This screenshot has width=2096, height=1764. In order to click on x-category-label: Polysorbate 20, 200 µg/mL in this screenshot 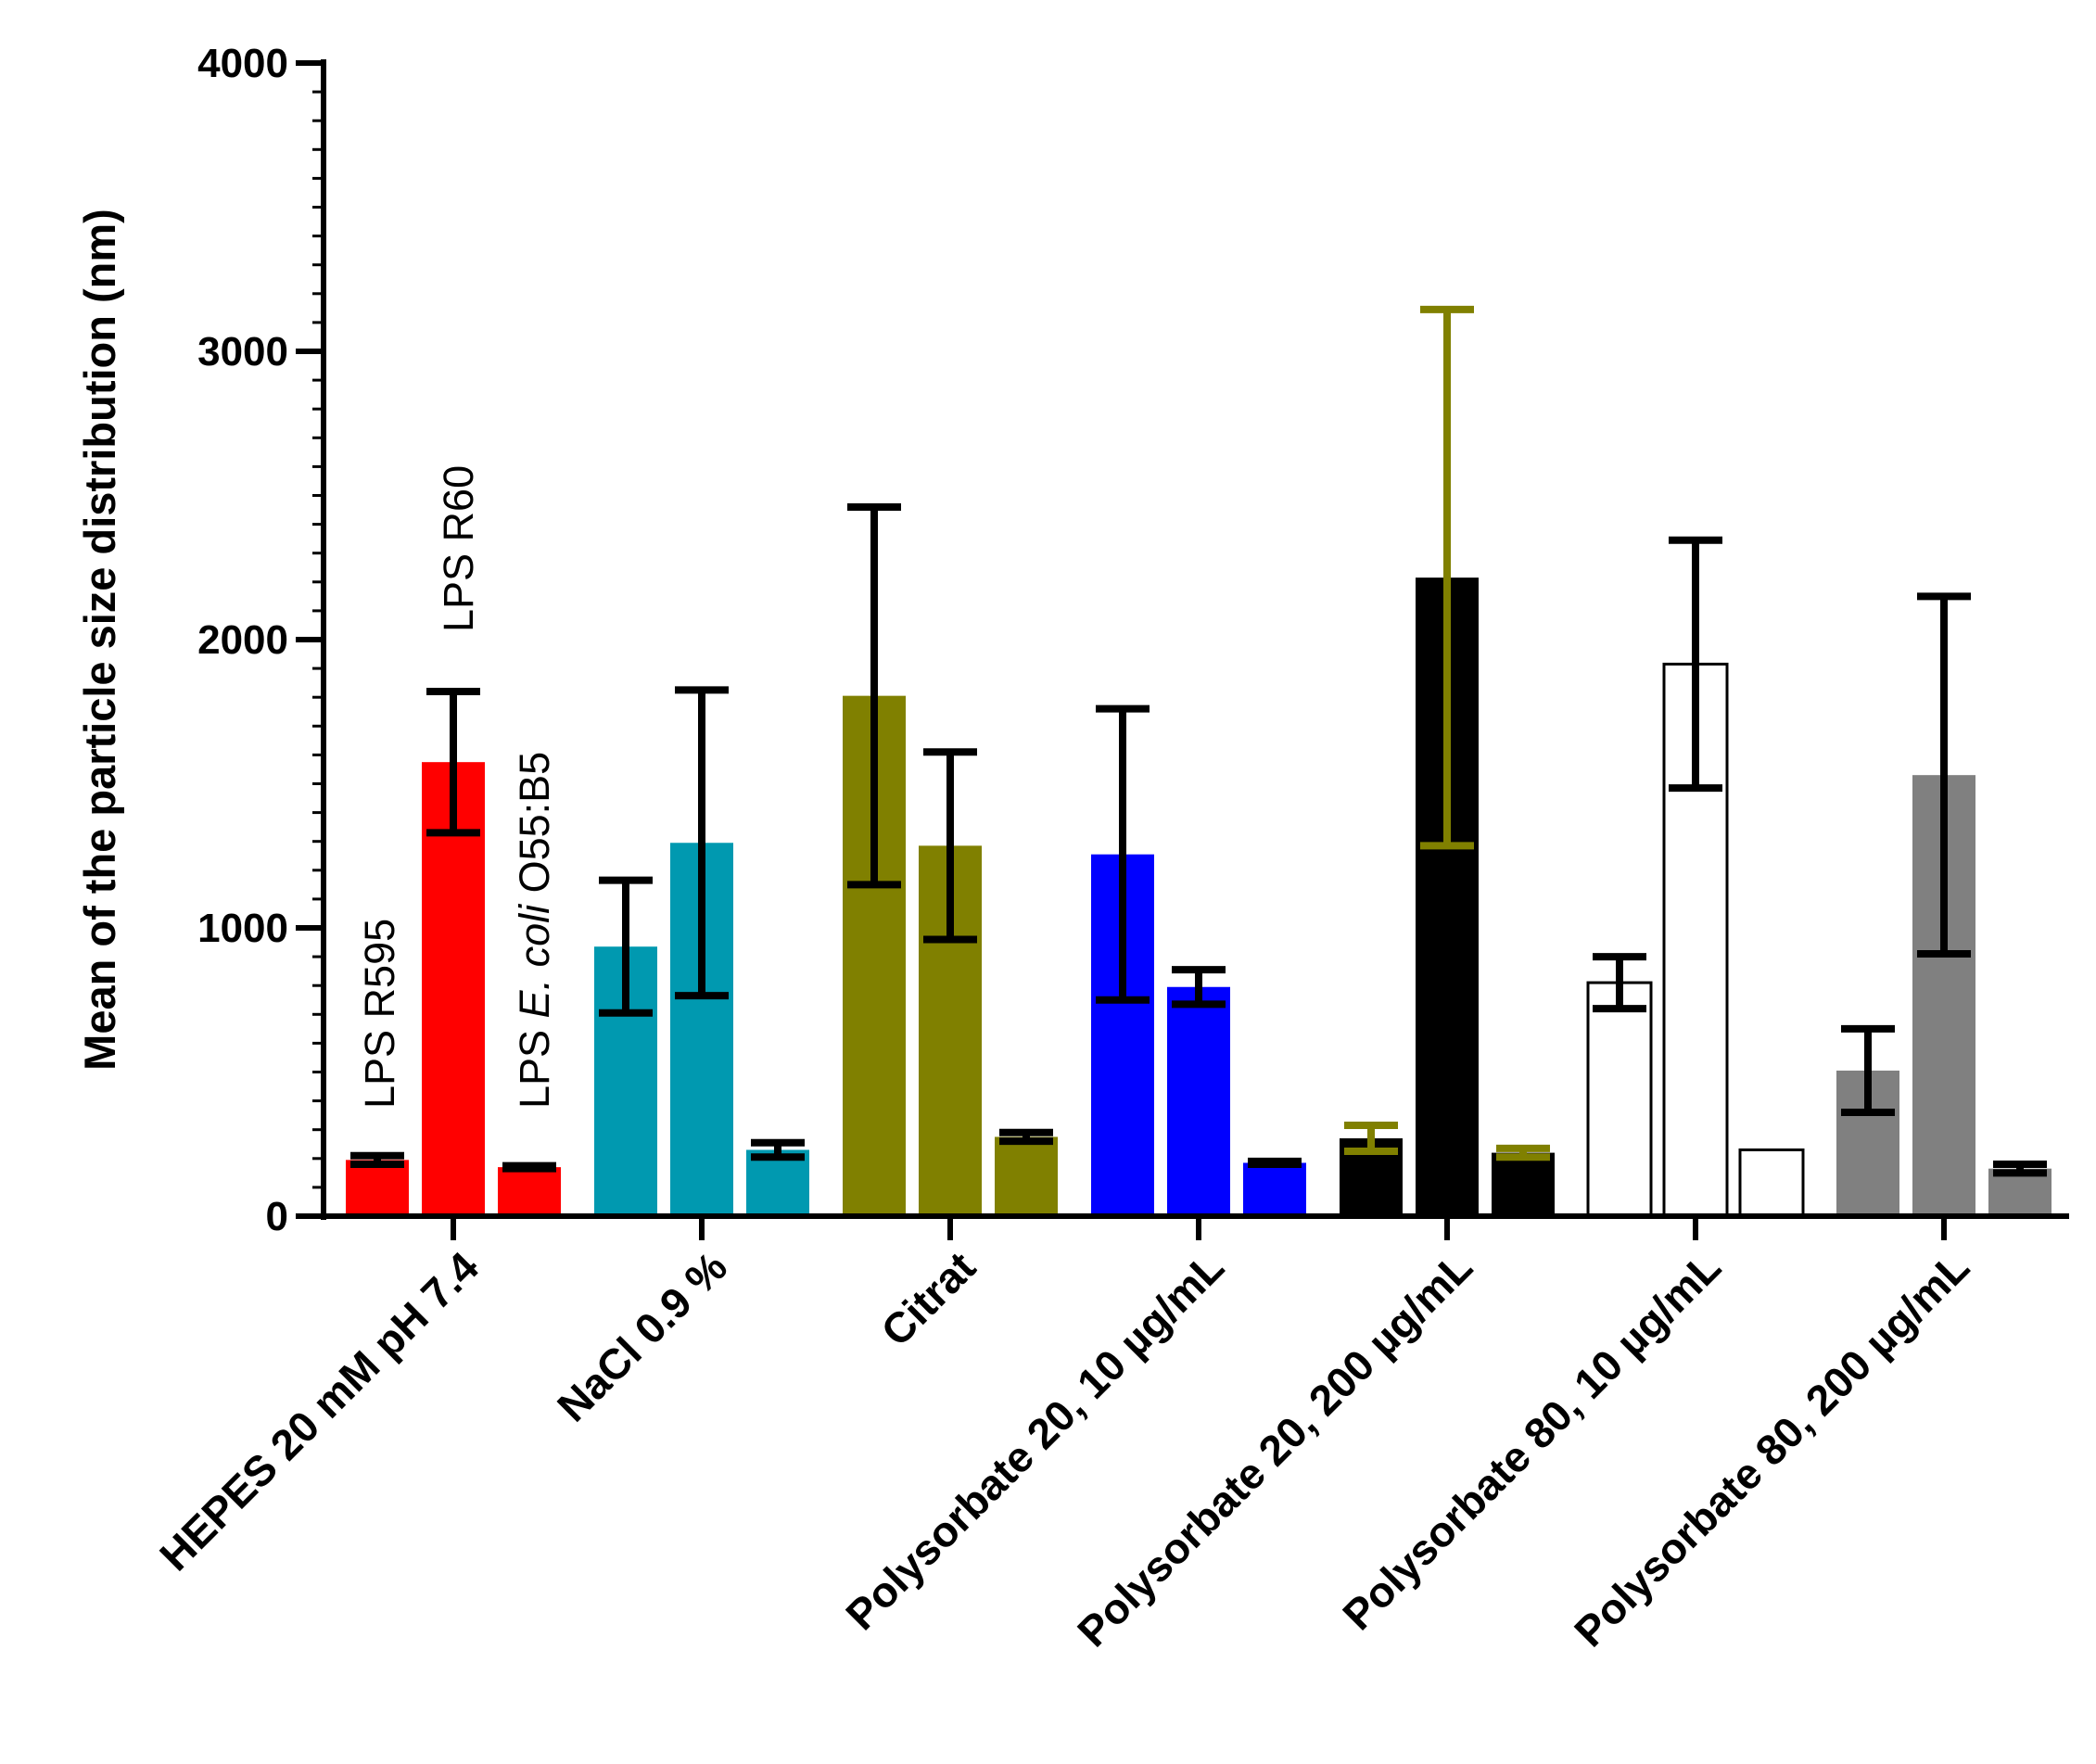, I will do `click(1274, 1449)`.